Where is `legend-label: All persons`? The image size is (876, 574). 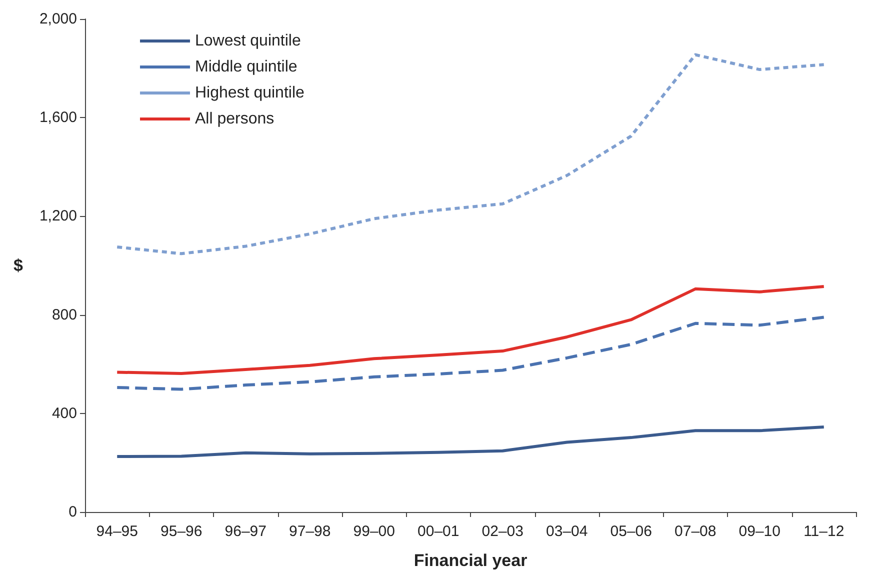 legend-label: All persons is located at coordinates (234, 119).